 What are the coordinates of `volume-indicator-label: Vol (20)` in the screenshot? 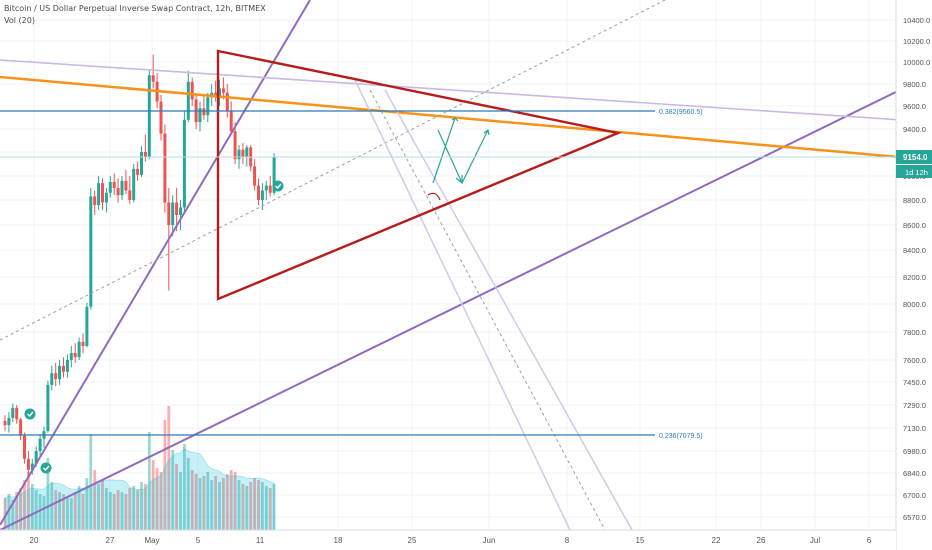 It's located at (19, 20).